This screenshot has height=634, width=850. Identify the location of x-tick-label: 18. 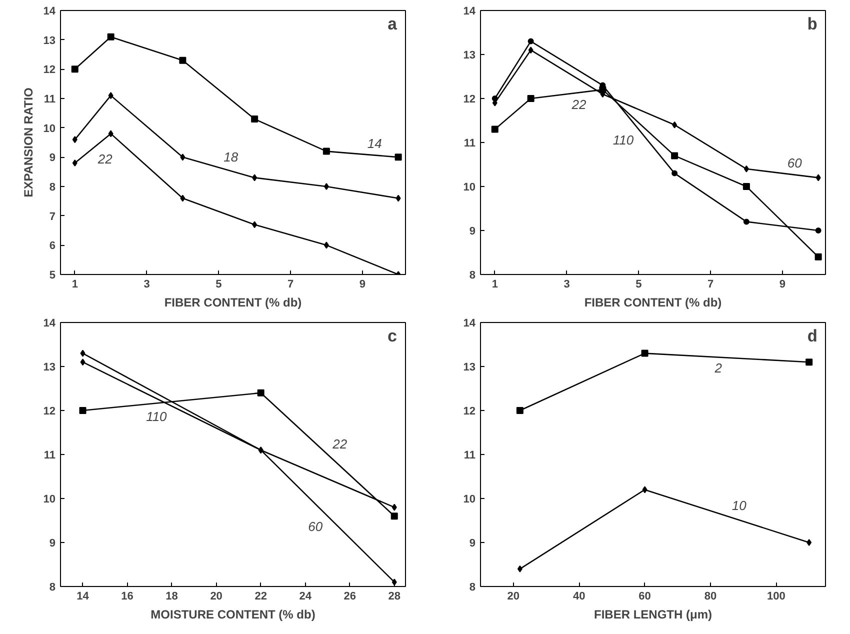
(172, 596).